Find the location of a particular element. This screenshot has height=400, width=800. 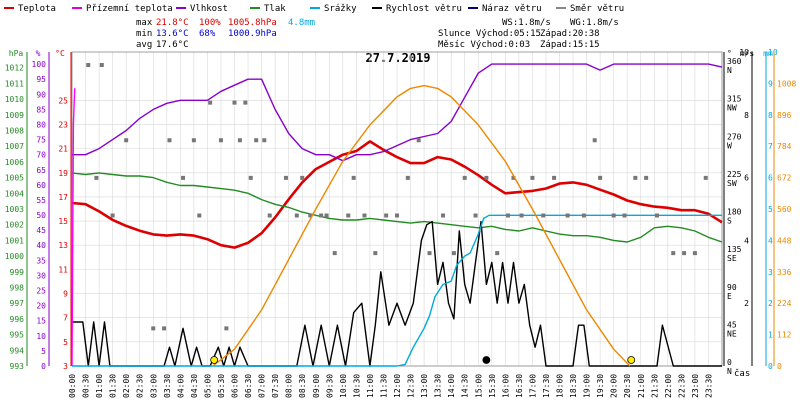

x-tick-label: 05:30 is located at coordinates (221, 386).